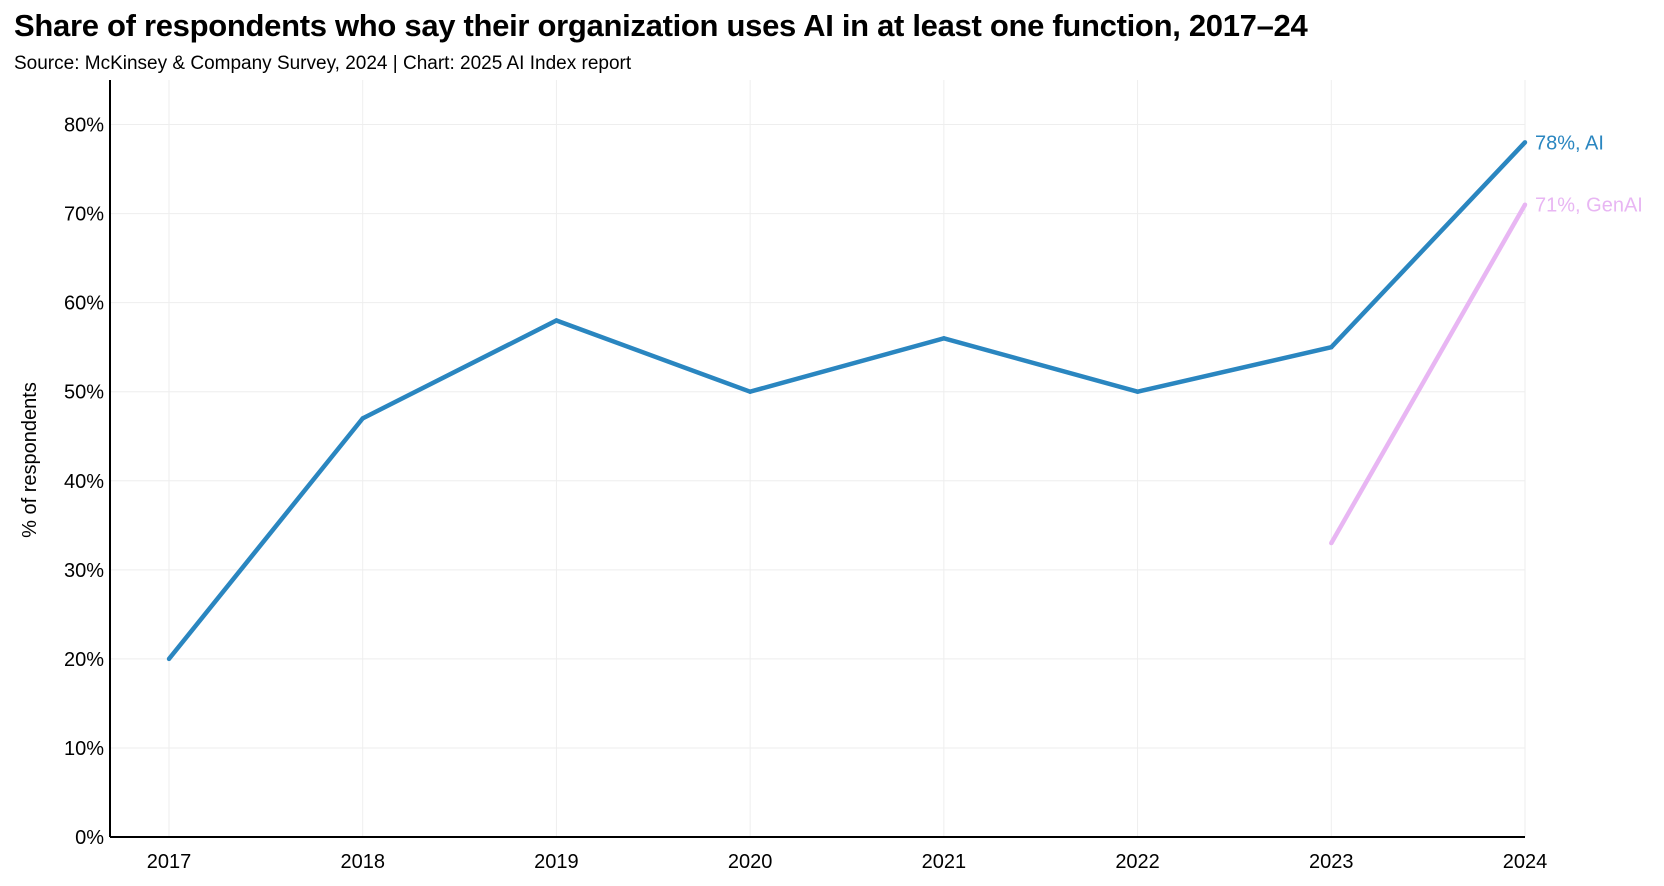 Image resolution: width=1664 pixels, height=886 pixels. What do you see at coordinates (84, 571) in the screenshot?
I see `y-tick-label: 30%` at bounding box center [84, 571].